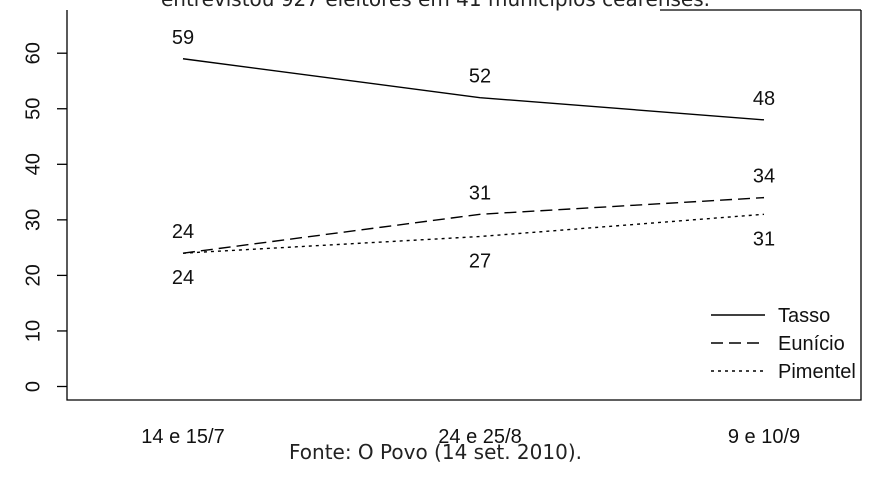 Image resolution: width=871 pixels, height=488 pixels. I want to click on data-label: 59, so click(183, 38).